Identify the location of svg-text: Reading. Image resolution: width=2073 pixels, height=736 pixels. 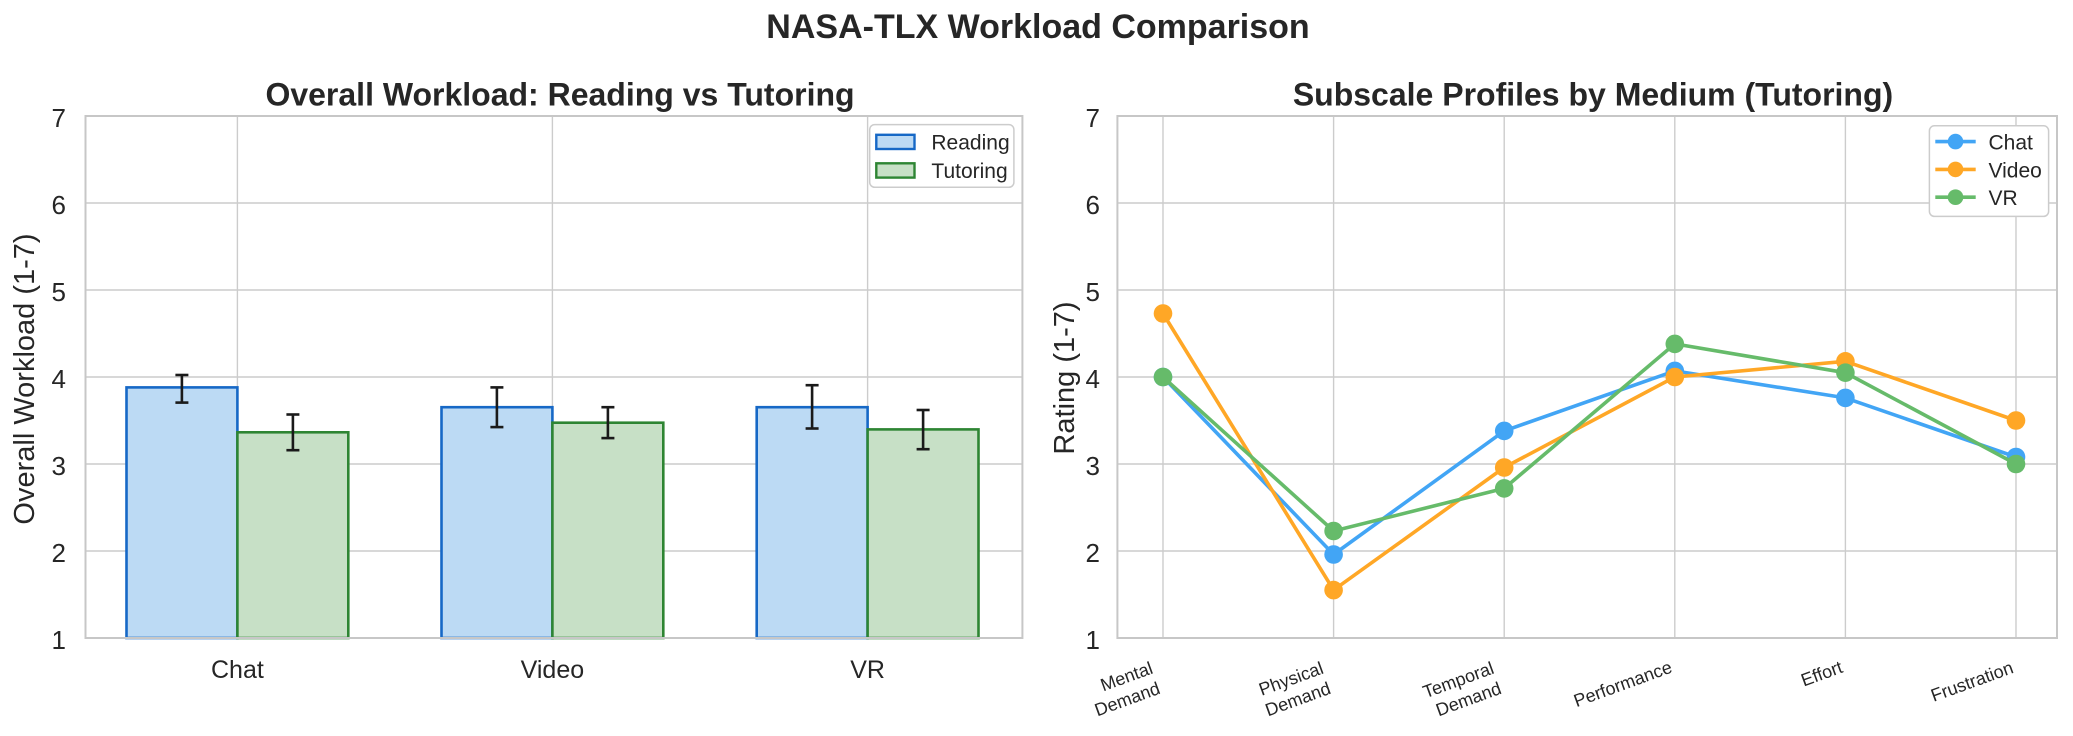
(970, 143).